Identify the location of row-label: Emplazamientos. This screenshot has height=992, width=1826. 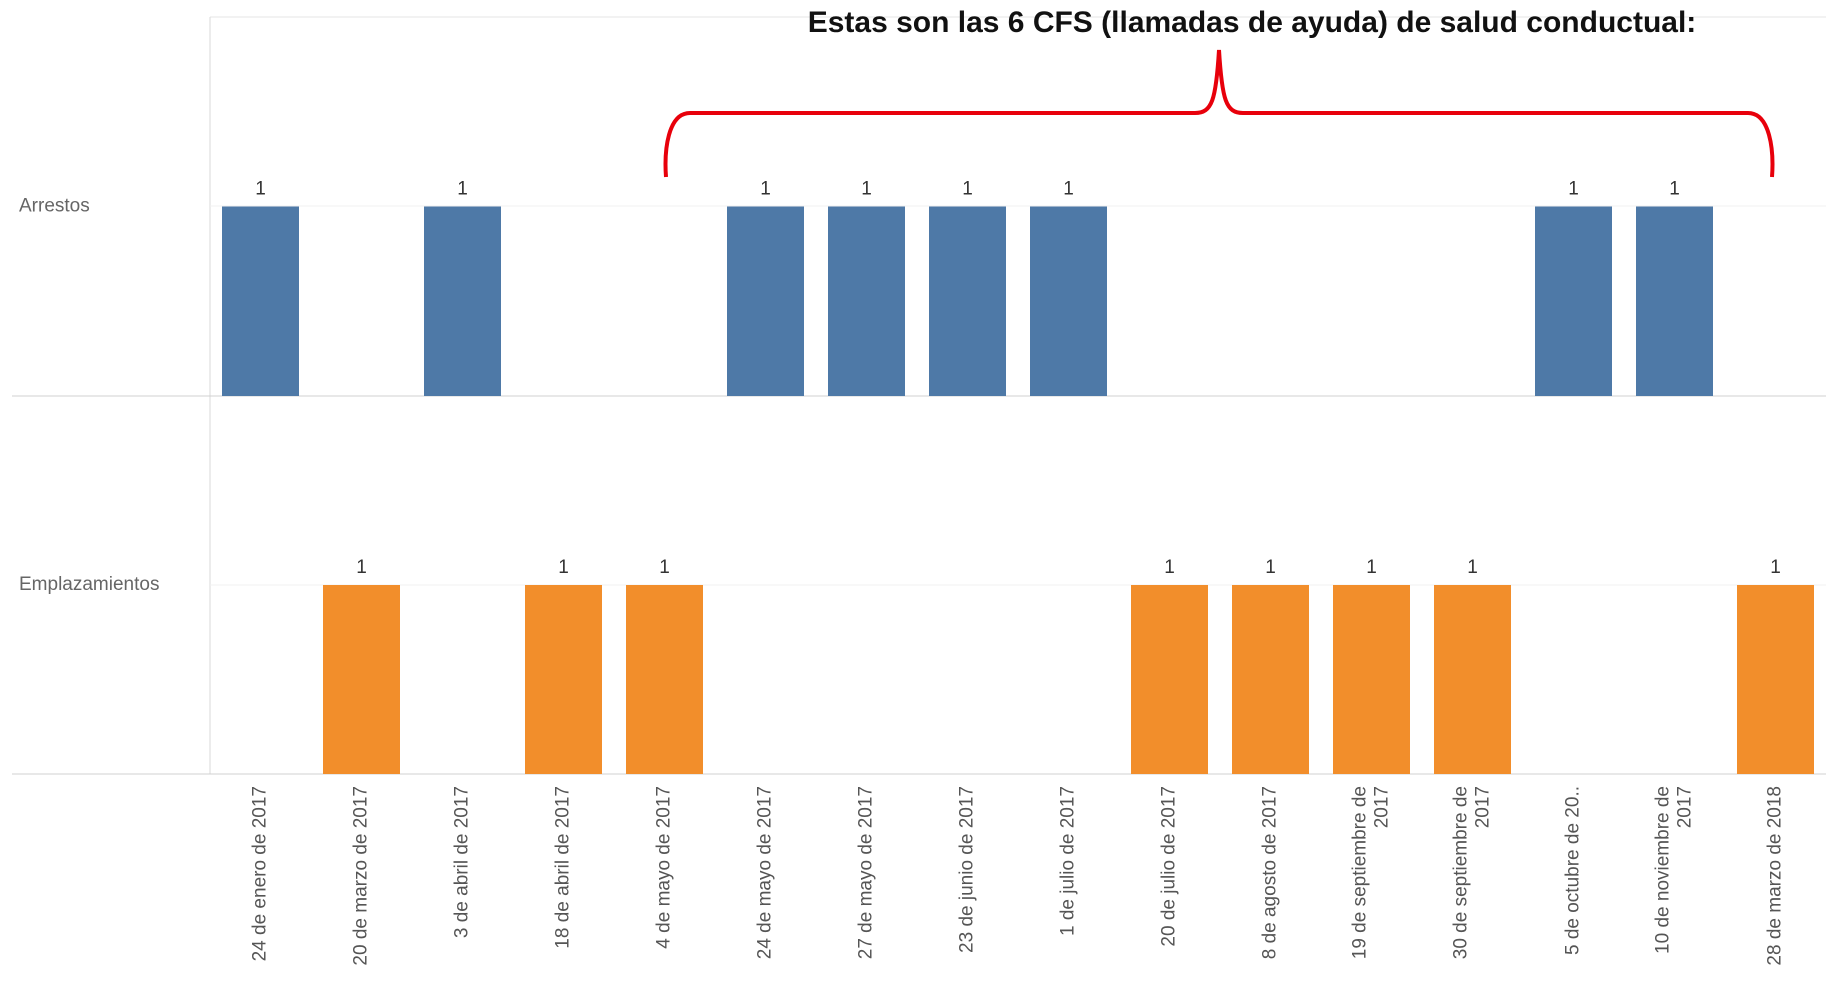
(89, 584).